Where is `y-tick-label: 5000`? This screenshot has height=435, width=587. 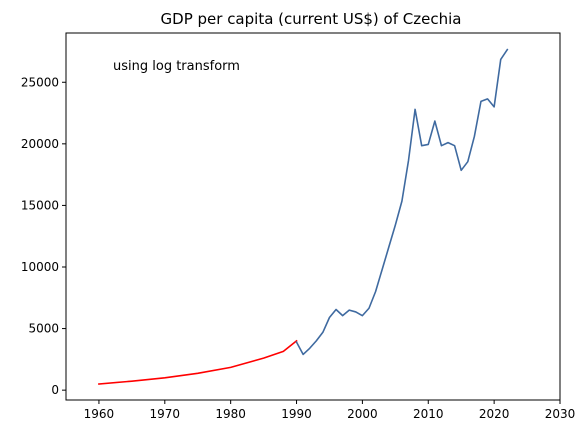
y-tick-label: 5000 is located at coordinates (43, 329).